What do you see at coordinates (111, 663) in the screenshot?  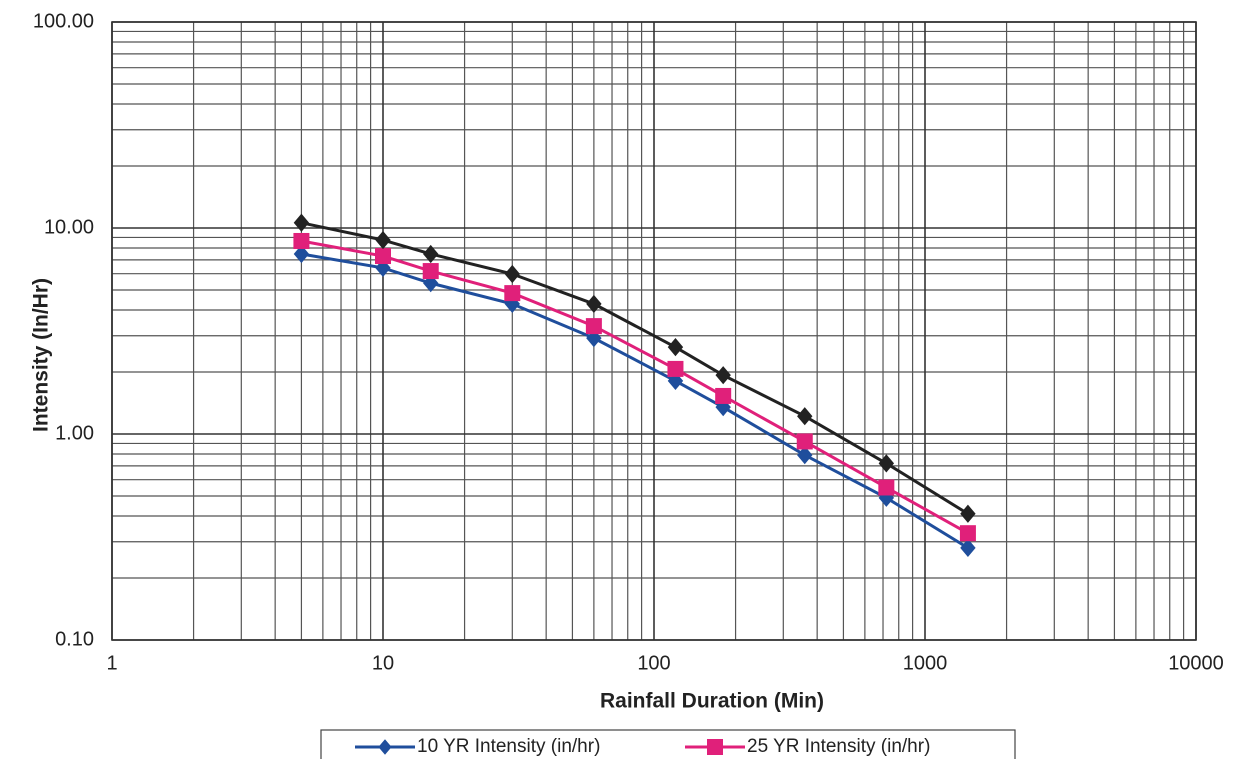 I see `x-tick-label: 1` at bounding box center [111, 663].